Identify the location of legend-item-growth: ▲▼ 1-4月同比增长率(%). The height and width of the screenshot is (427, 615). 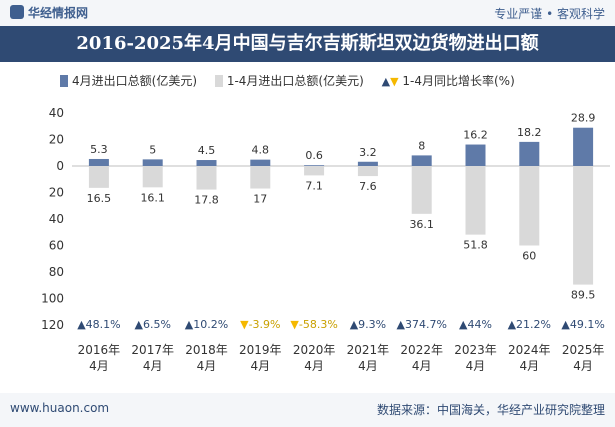
(448, 80).